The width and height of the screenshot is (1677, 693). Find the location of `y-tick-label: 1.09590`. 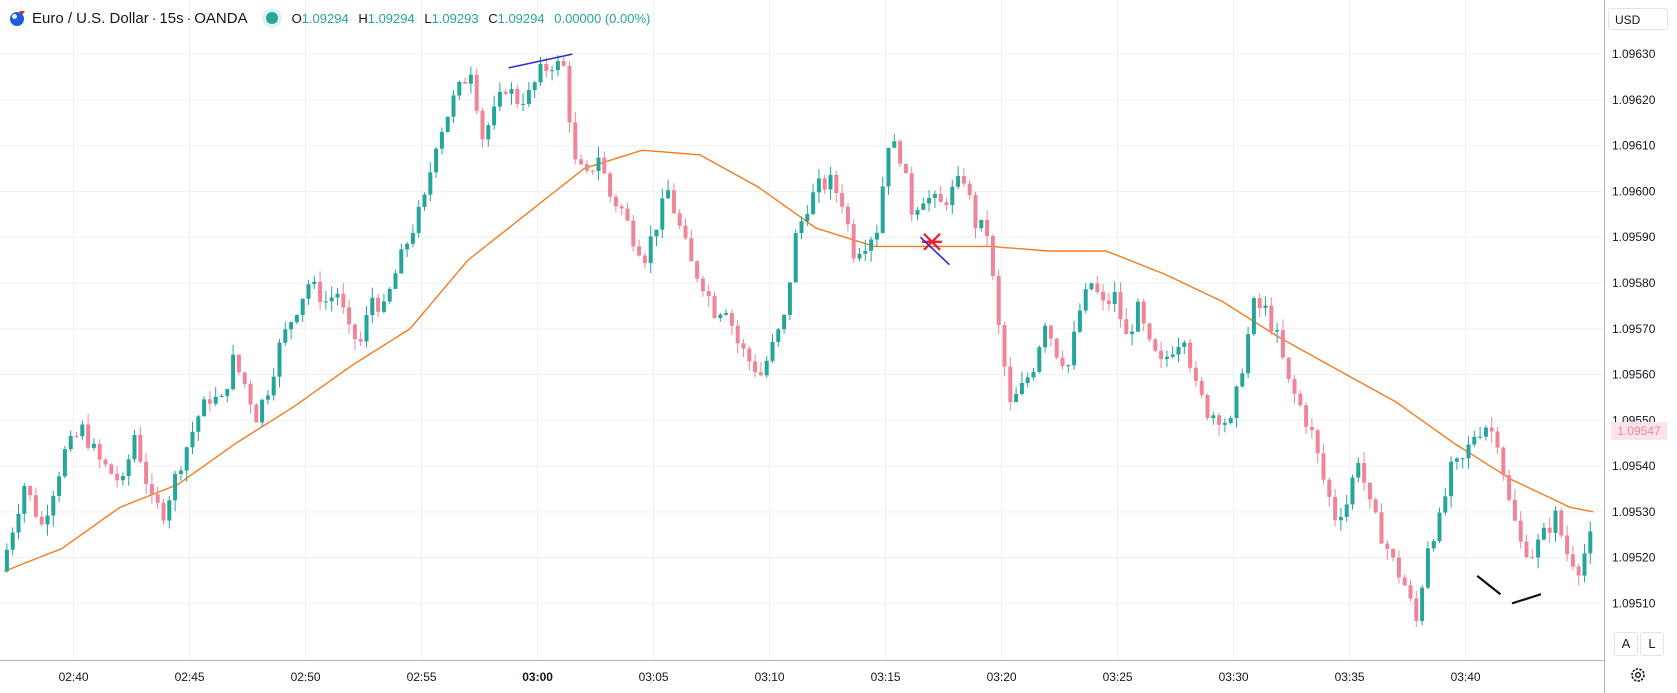

y-tick-label: 1.09590 is located at coordinates (1634, 237).